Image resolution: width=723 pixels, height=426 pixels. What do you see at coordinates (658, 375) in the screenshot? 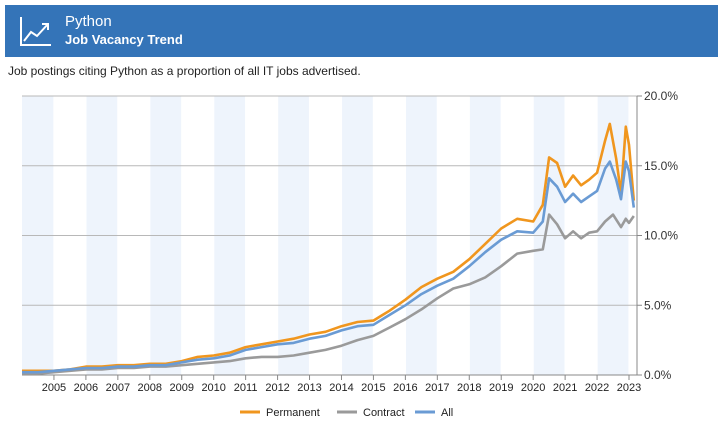
I see `y-tick-label: 0.0%` at bounding box center [658, 375].